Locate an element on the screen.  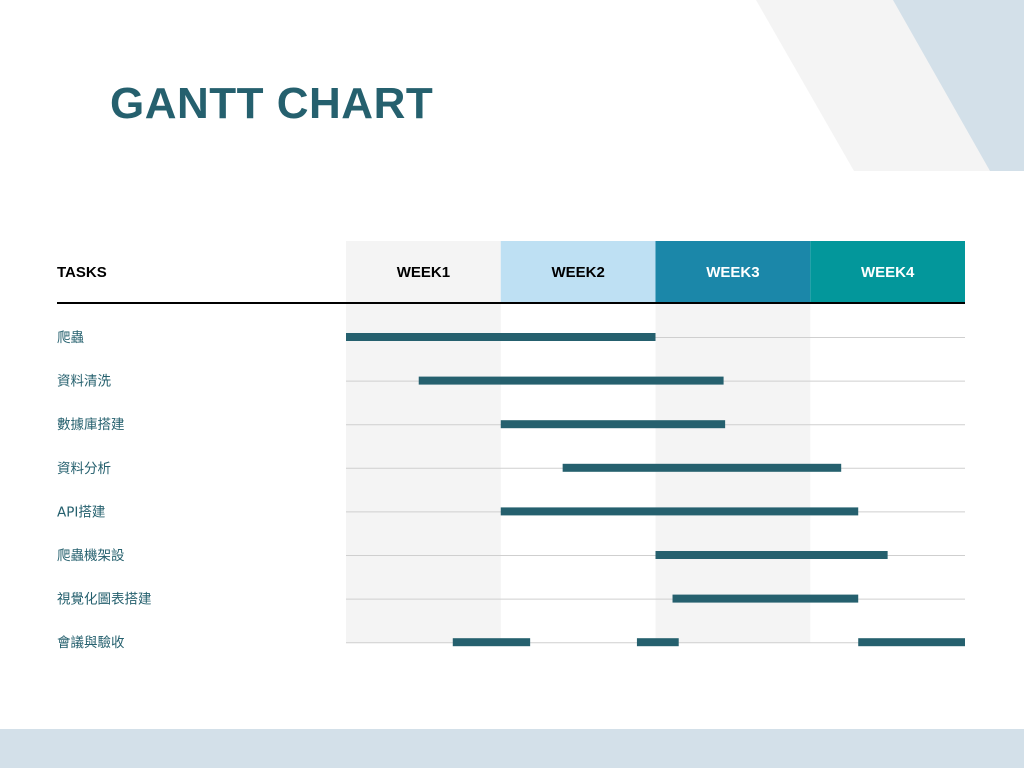
task-label-6: 爬蟲機架設 is located at coordinates (91, 556).